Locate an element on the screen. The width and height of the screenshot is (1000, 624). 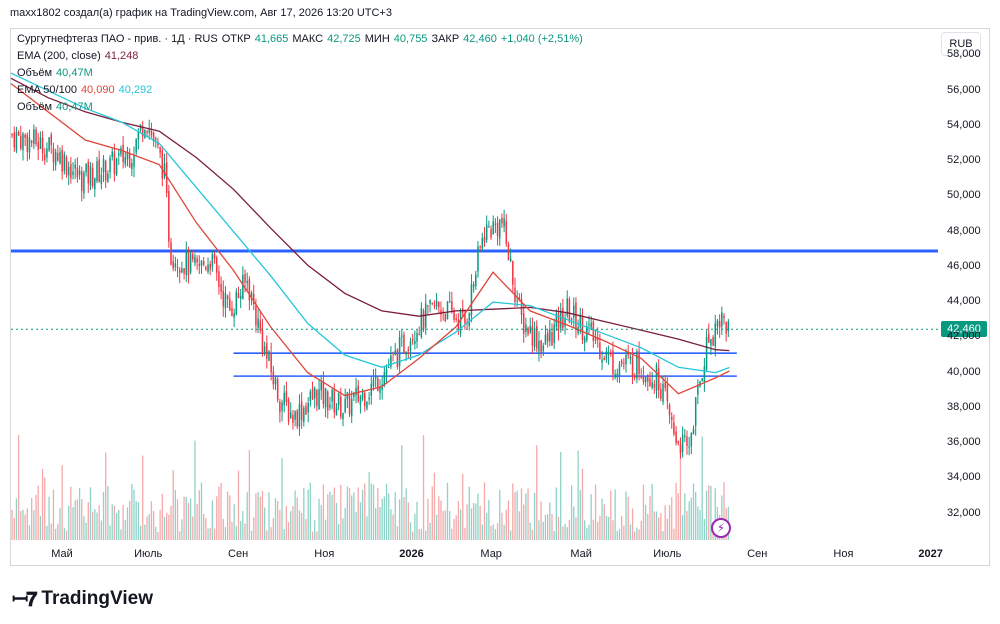
legend-volume-1: Объём 40,47M is located at coordinates (57, 73).